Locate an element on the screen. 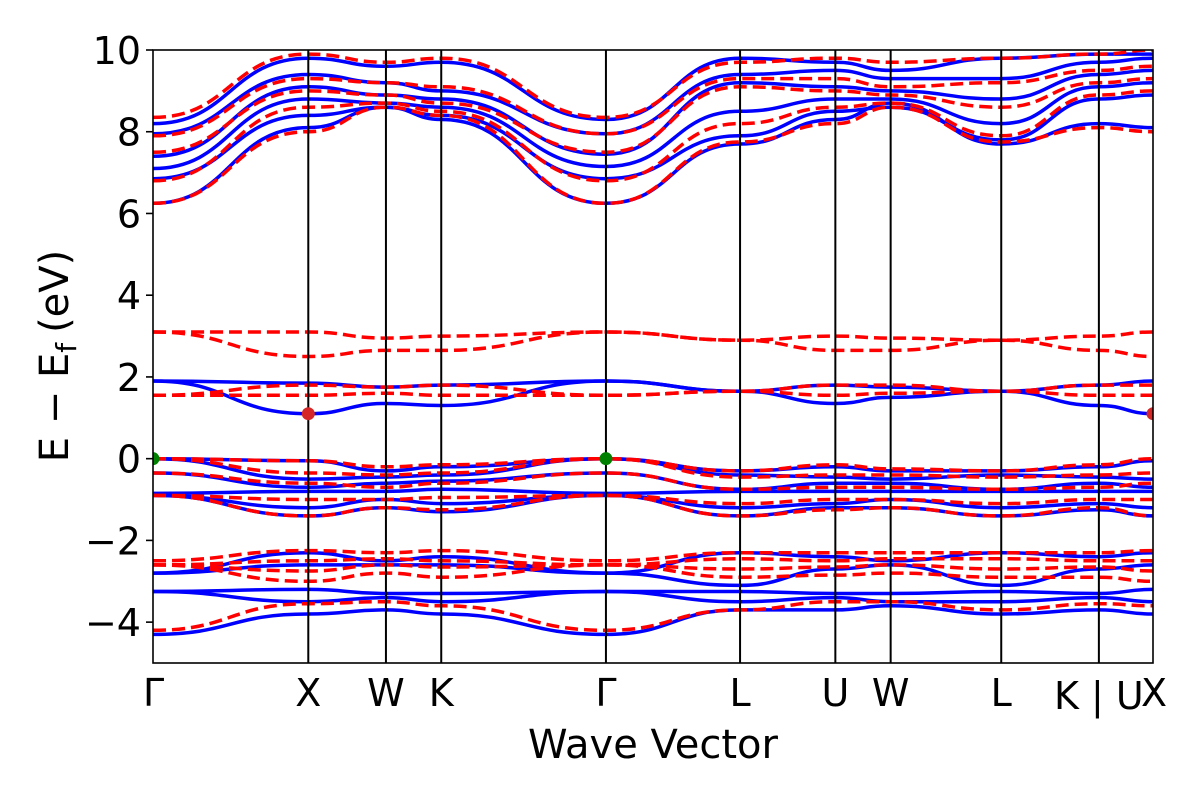 The height and width of the screenshot is (800, 1200). x-tick-label-6: U is located at coordinates (835, 693).